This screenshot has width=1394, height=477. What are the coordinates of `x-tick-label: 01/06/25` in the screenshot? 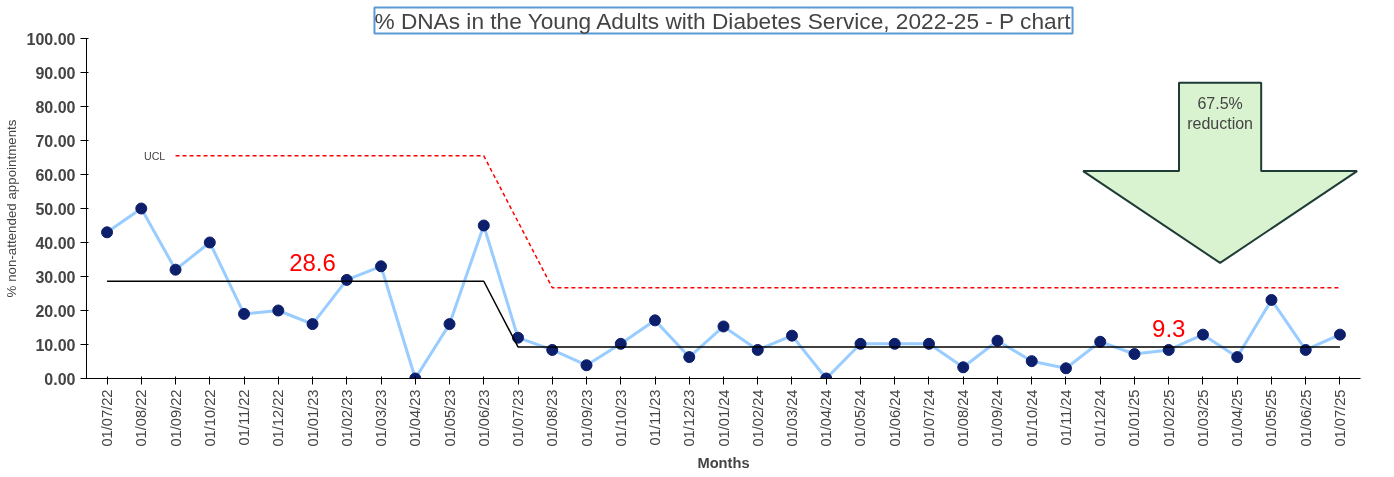 It's located at (1305, 418).